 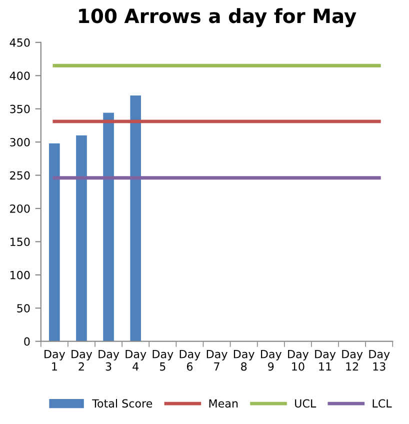 I want to click on y-tick-label: 200, so click(x=20, y=208).